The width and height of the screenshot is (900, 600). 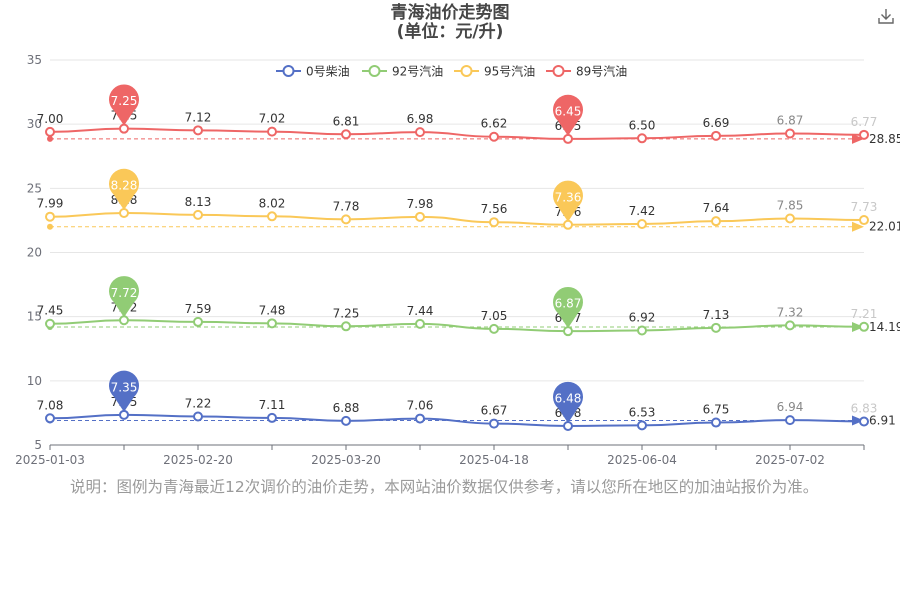 What do you see at coordinates (34, 60) in the screenshot?
I see `y-tick-label: 35` at bounding box center [34, 60].